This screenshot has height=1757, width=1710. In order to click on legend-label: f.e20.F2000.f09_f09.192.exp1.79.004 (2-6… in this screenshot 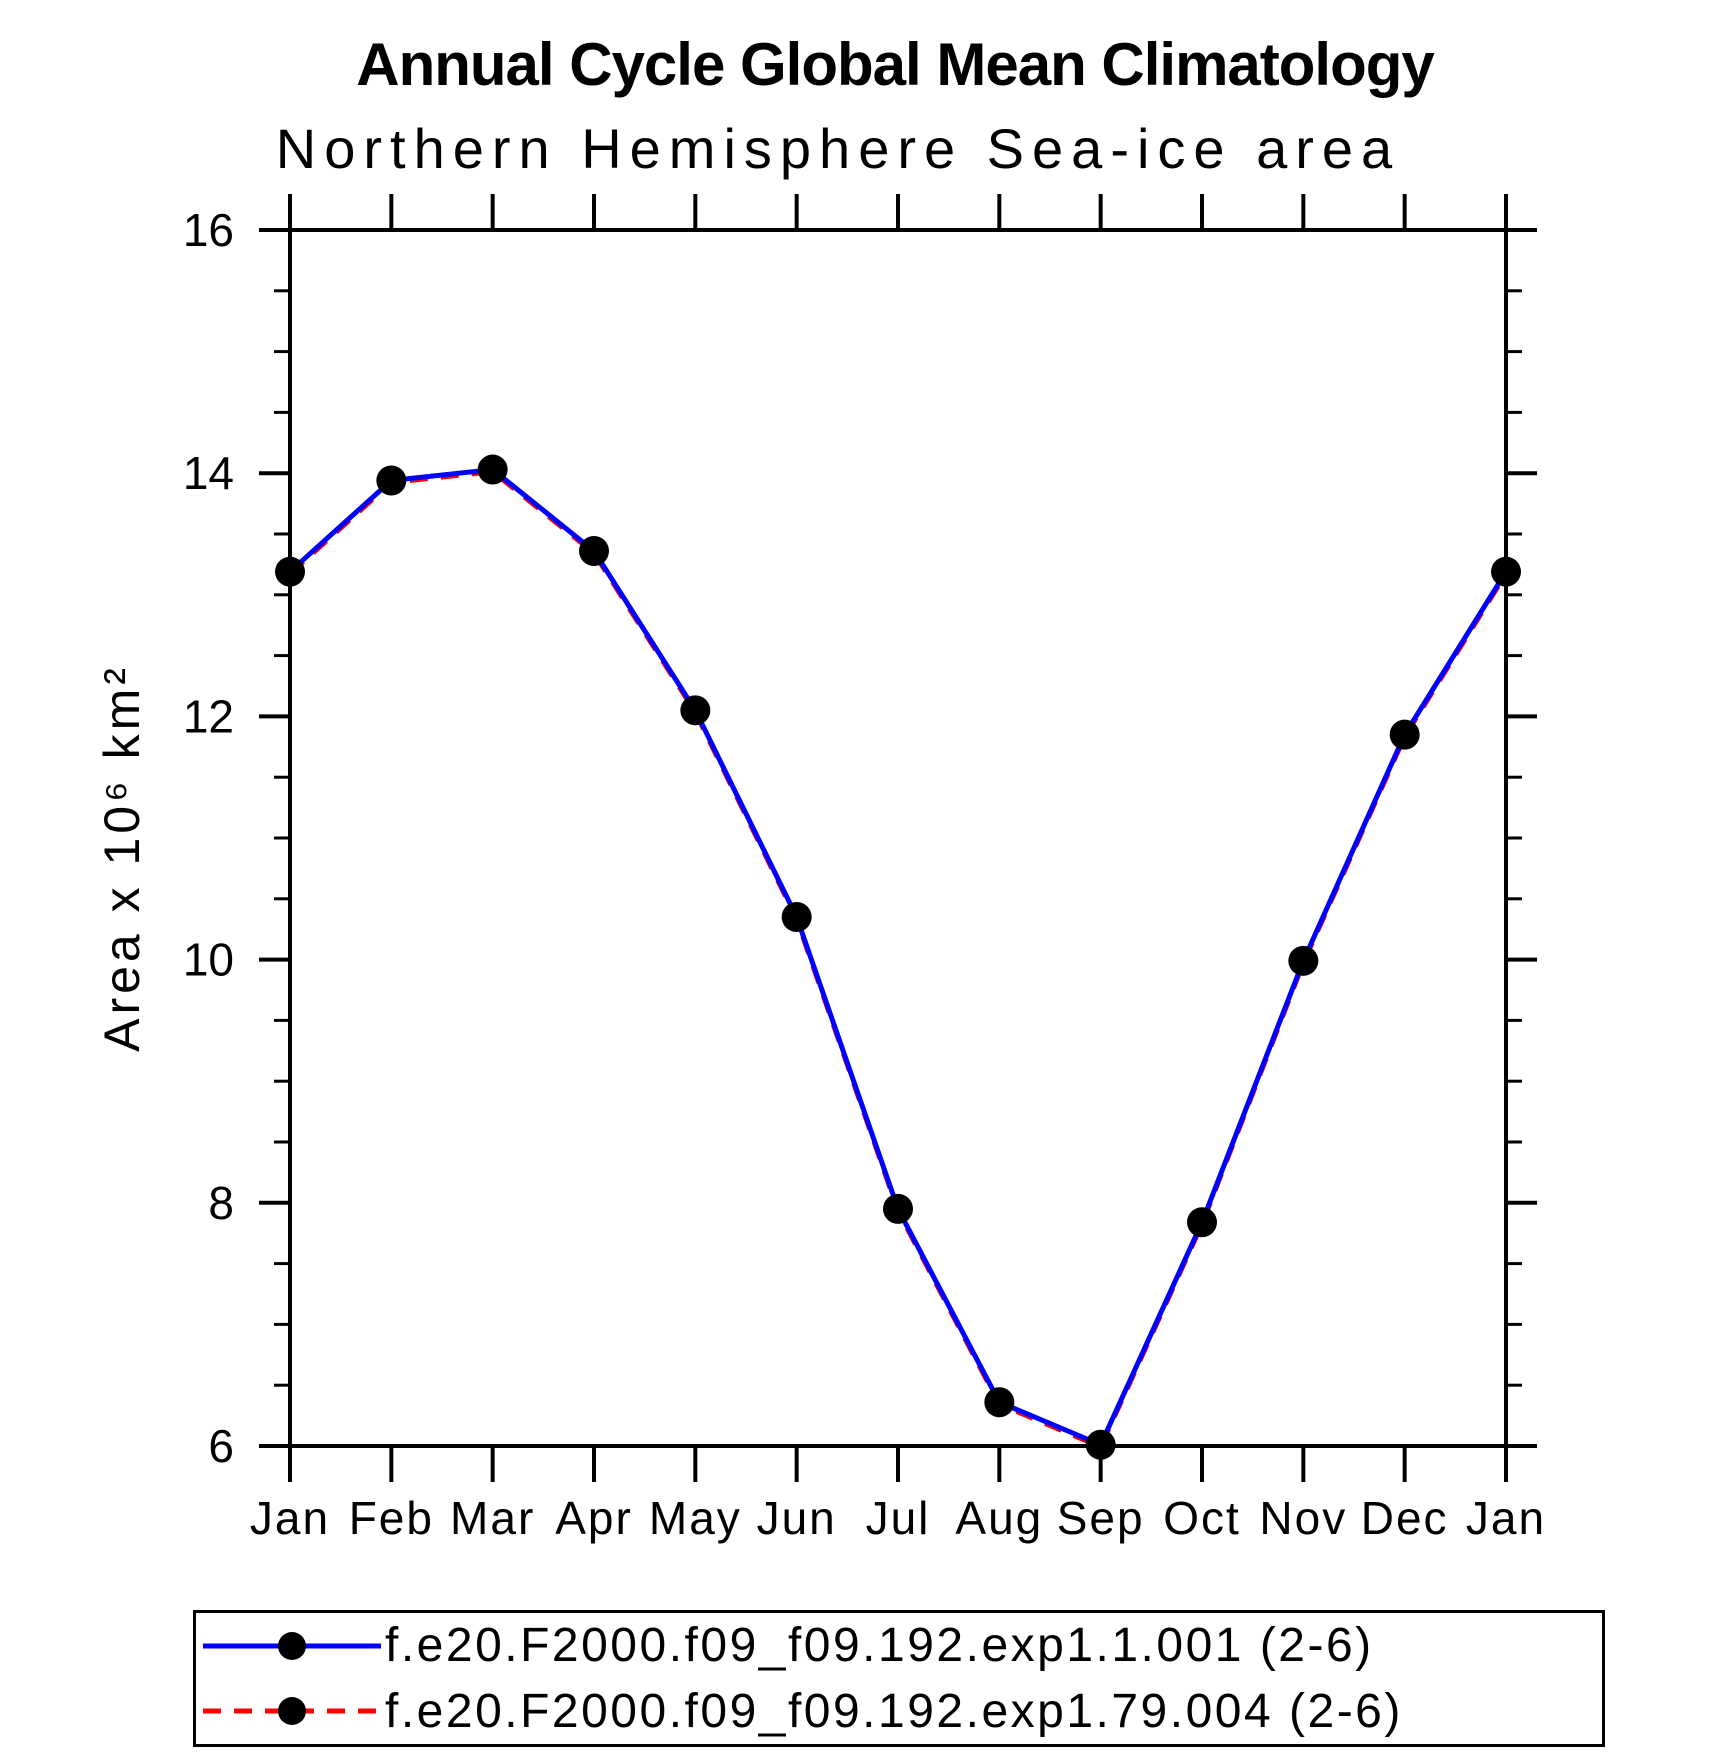, I will do `click(894, 1711)`.